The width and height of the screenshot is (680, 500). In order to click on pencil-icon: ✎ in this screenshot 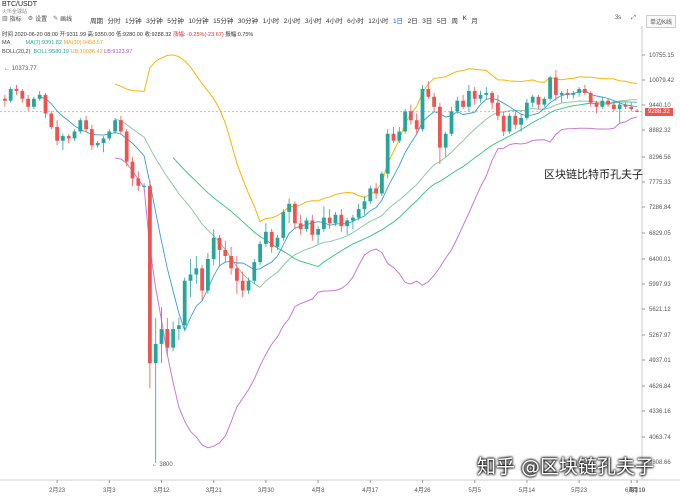, I will do `click(56, 19)`.